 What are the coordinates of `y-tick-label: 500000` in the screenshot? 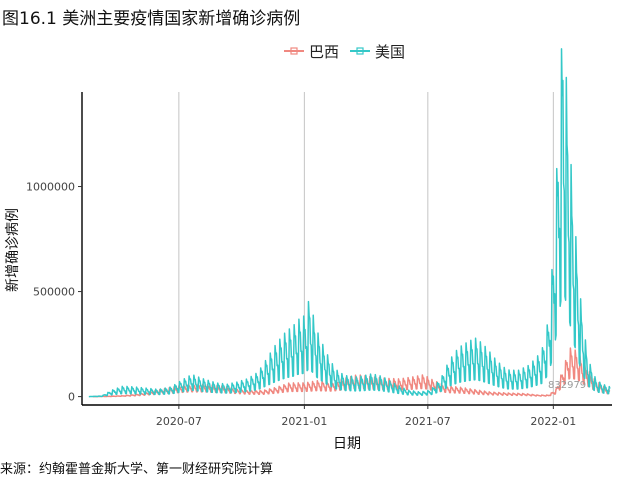 It's located at (54, 292).